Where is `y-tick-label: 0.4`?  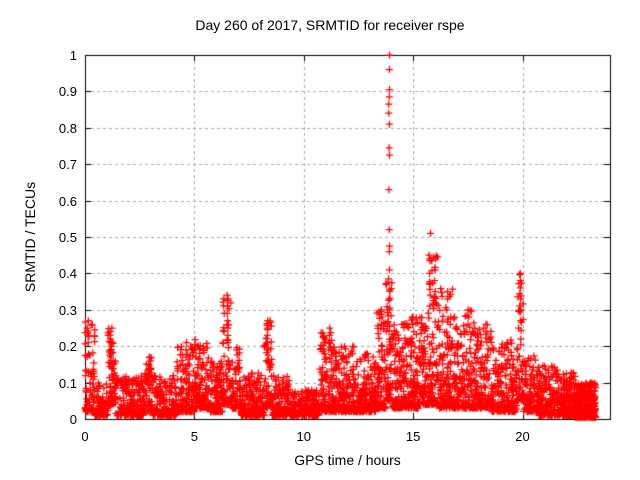 y-tick-label: 0.4 is located at coordinates (67, 274).